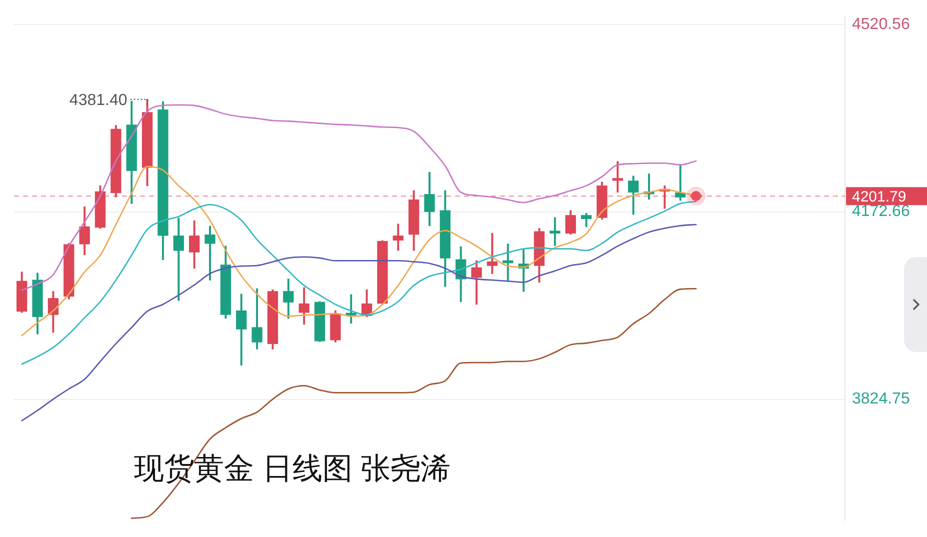 This screenshot has width=927, height=537. What do you see at coordinates (881, 399) in the screenshot?
I see `y-tick-label: 3824.75` at bounding box center [881, 399].